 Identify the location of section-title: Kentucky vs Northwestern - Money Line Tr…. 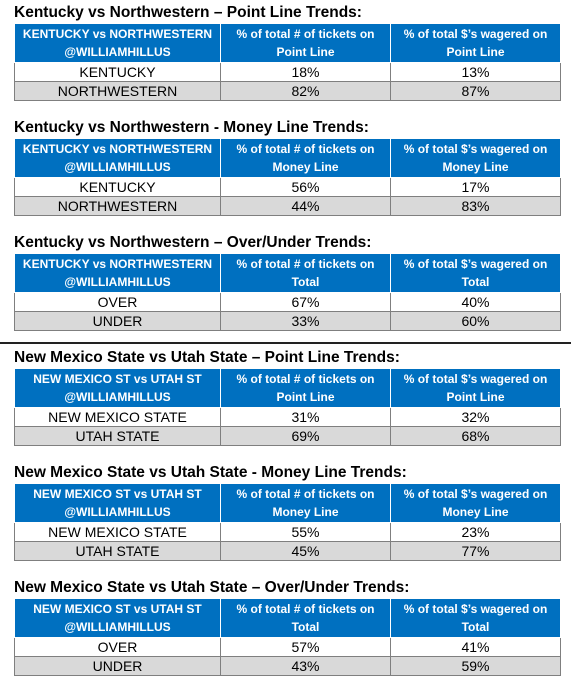
(191, 127).